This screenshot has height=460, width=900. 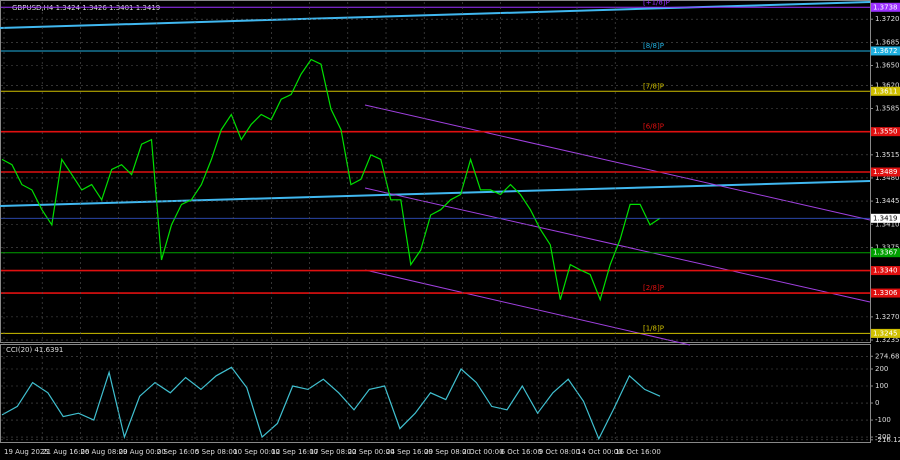 I want to click on symbol-header: GBPUSD,H4 1.3424 1.3426 1.3401 1.3419, so click(x=86, y=8).